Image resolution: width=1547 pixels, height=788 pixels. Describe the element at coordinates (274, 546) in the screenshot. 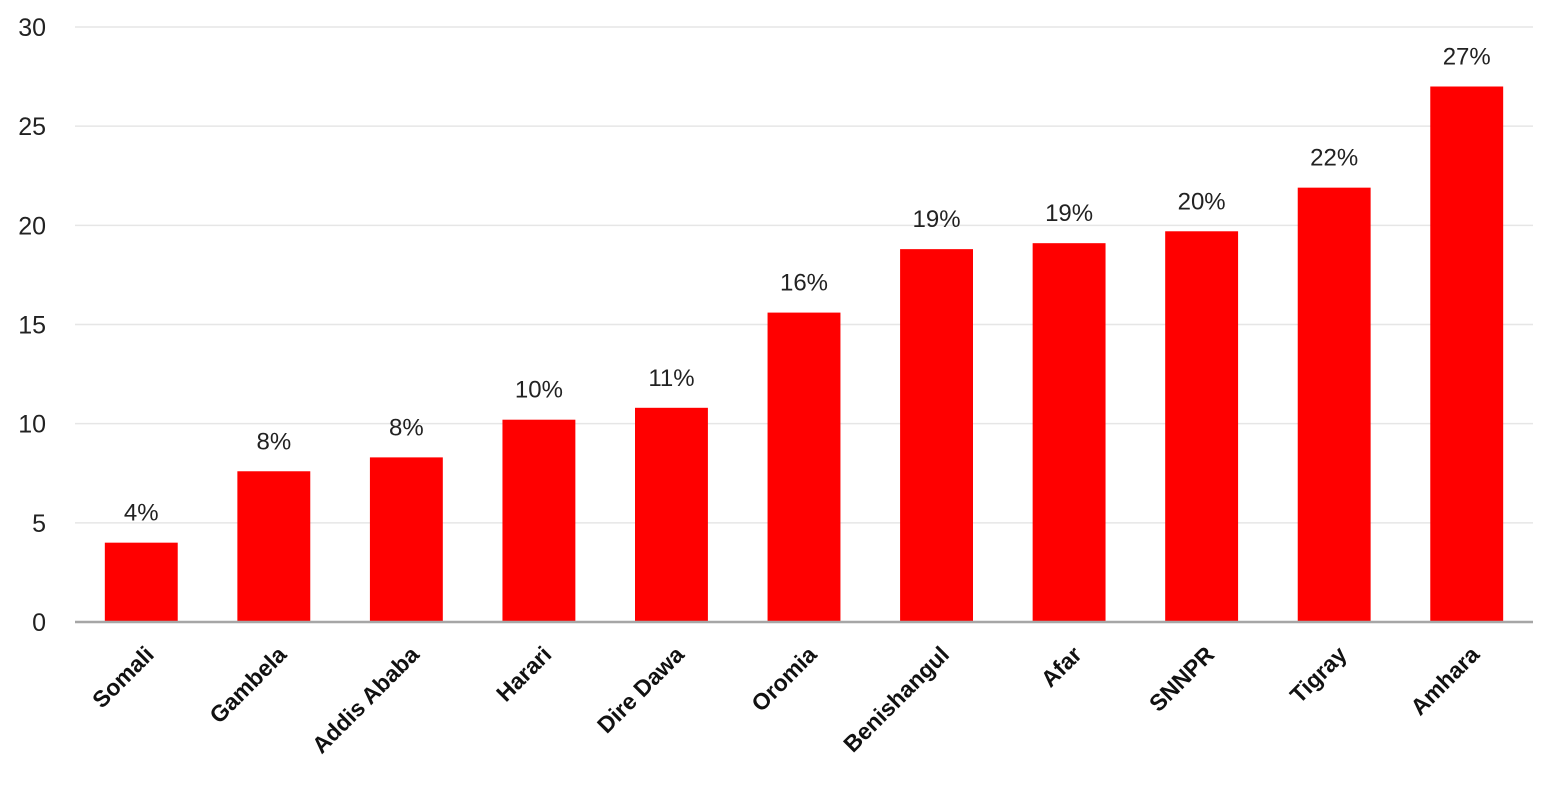

I see `bar-gambela` at that location.